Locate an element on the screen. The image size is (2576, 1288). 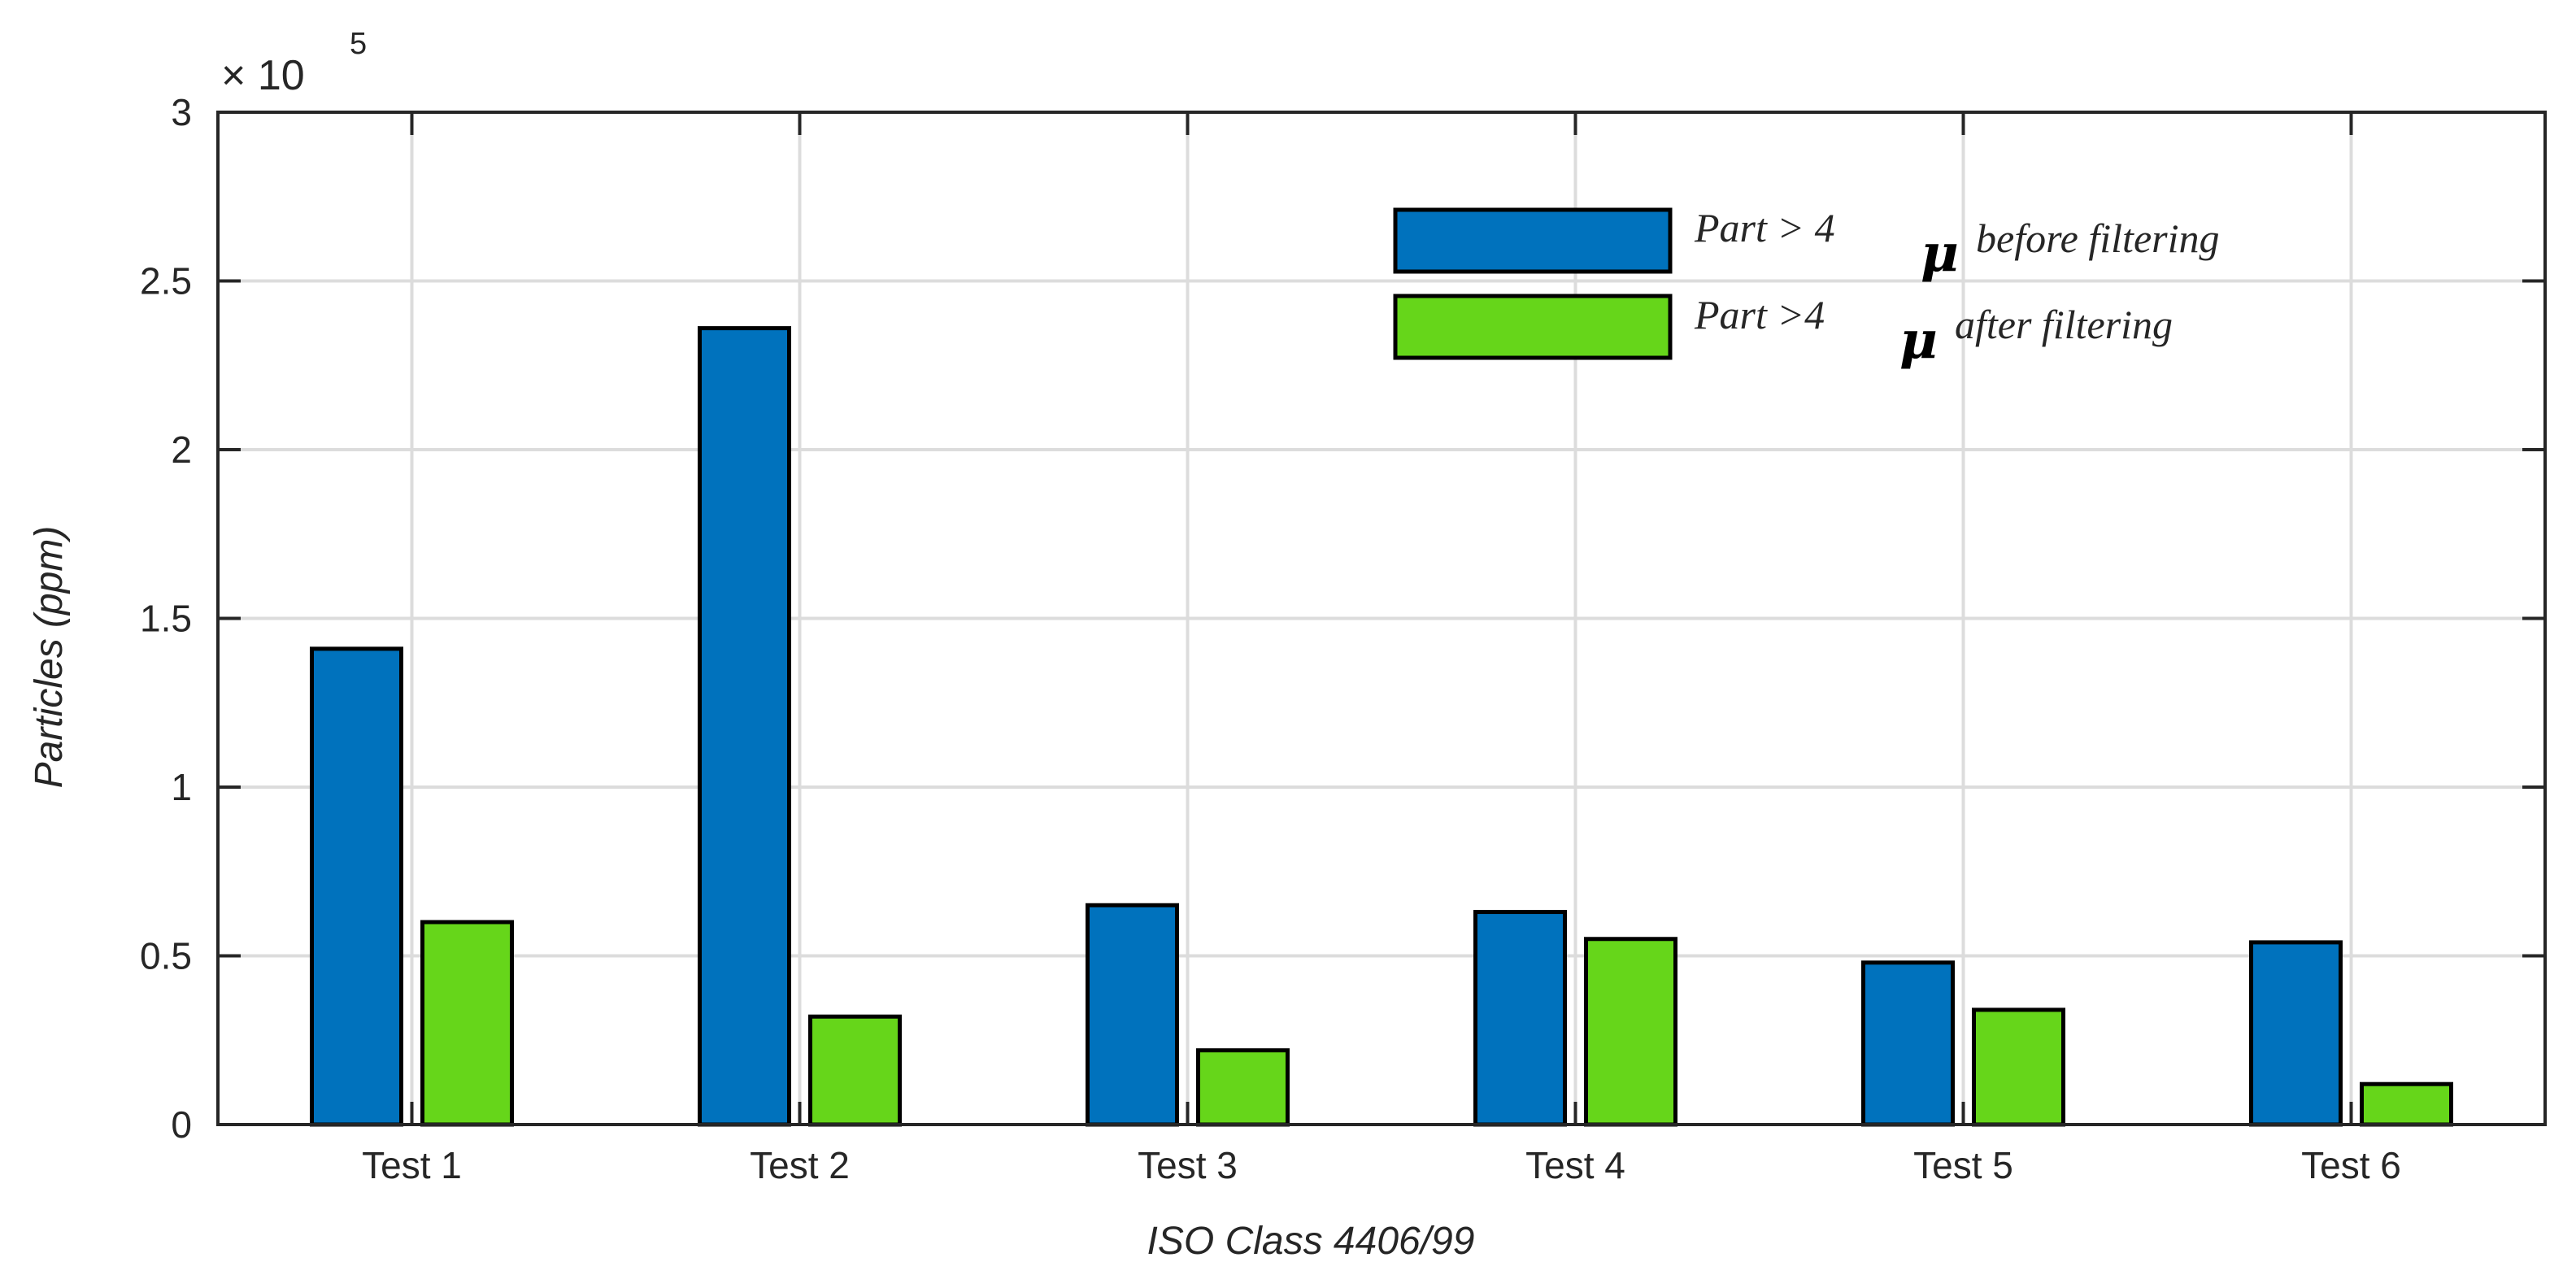
exponent-power: 5 is located at coordinates (359, 44).